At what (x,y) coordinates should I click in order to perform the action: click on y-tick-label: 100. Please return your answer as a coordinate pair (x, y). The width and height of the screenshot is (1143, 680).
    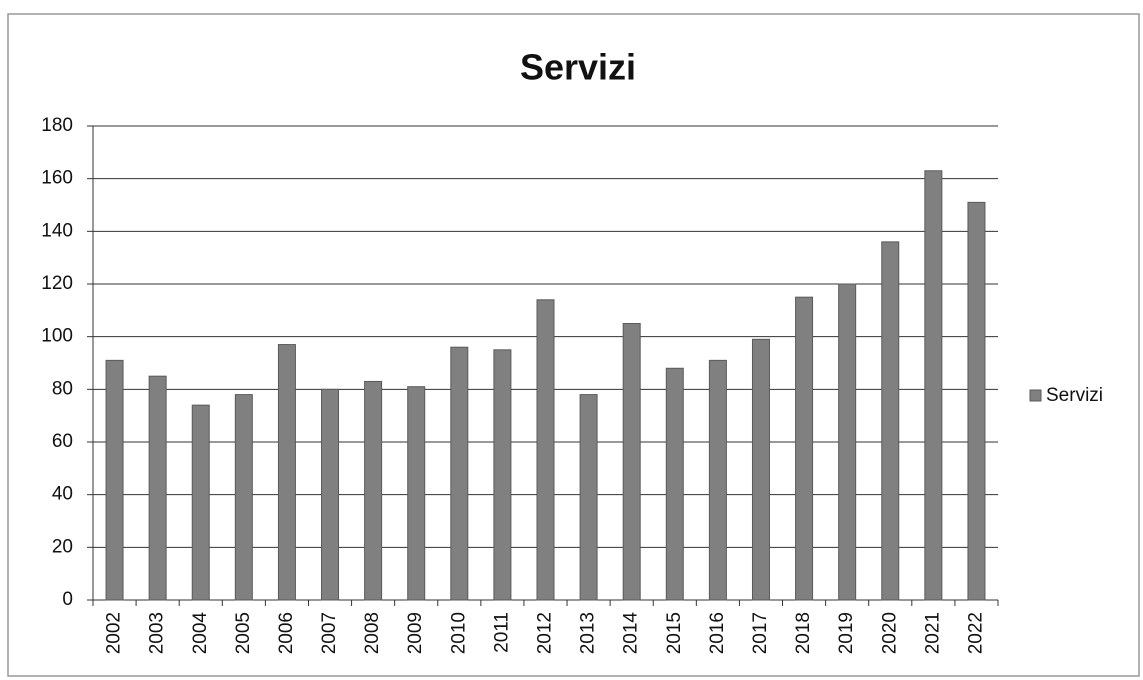
    Looking at the image, I should click on (57, 336).